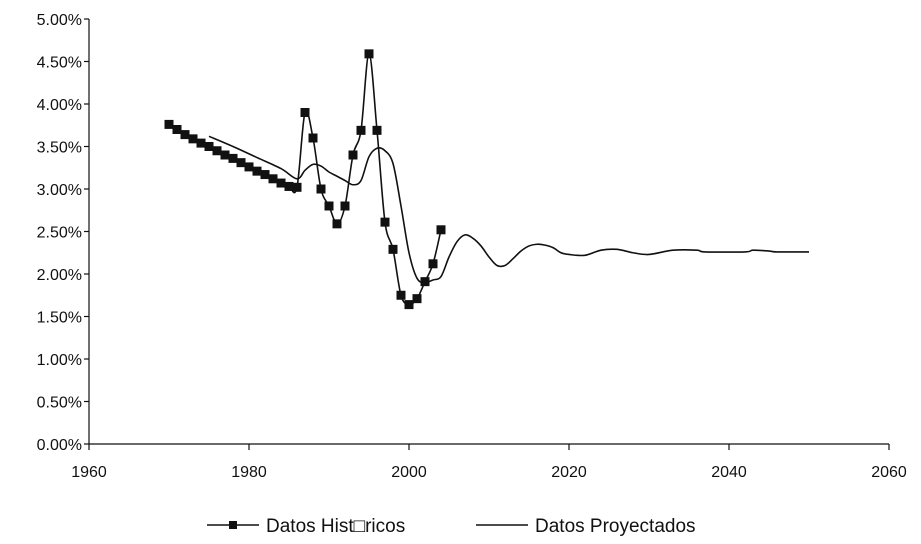  Describe the element at coordinates (489, 462) in the screenshot. I see `x-axis: 1960 1980 2000 2020 2040 2060` at that location.